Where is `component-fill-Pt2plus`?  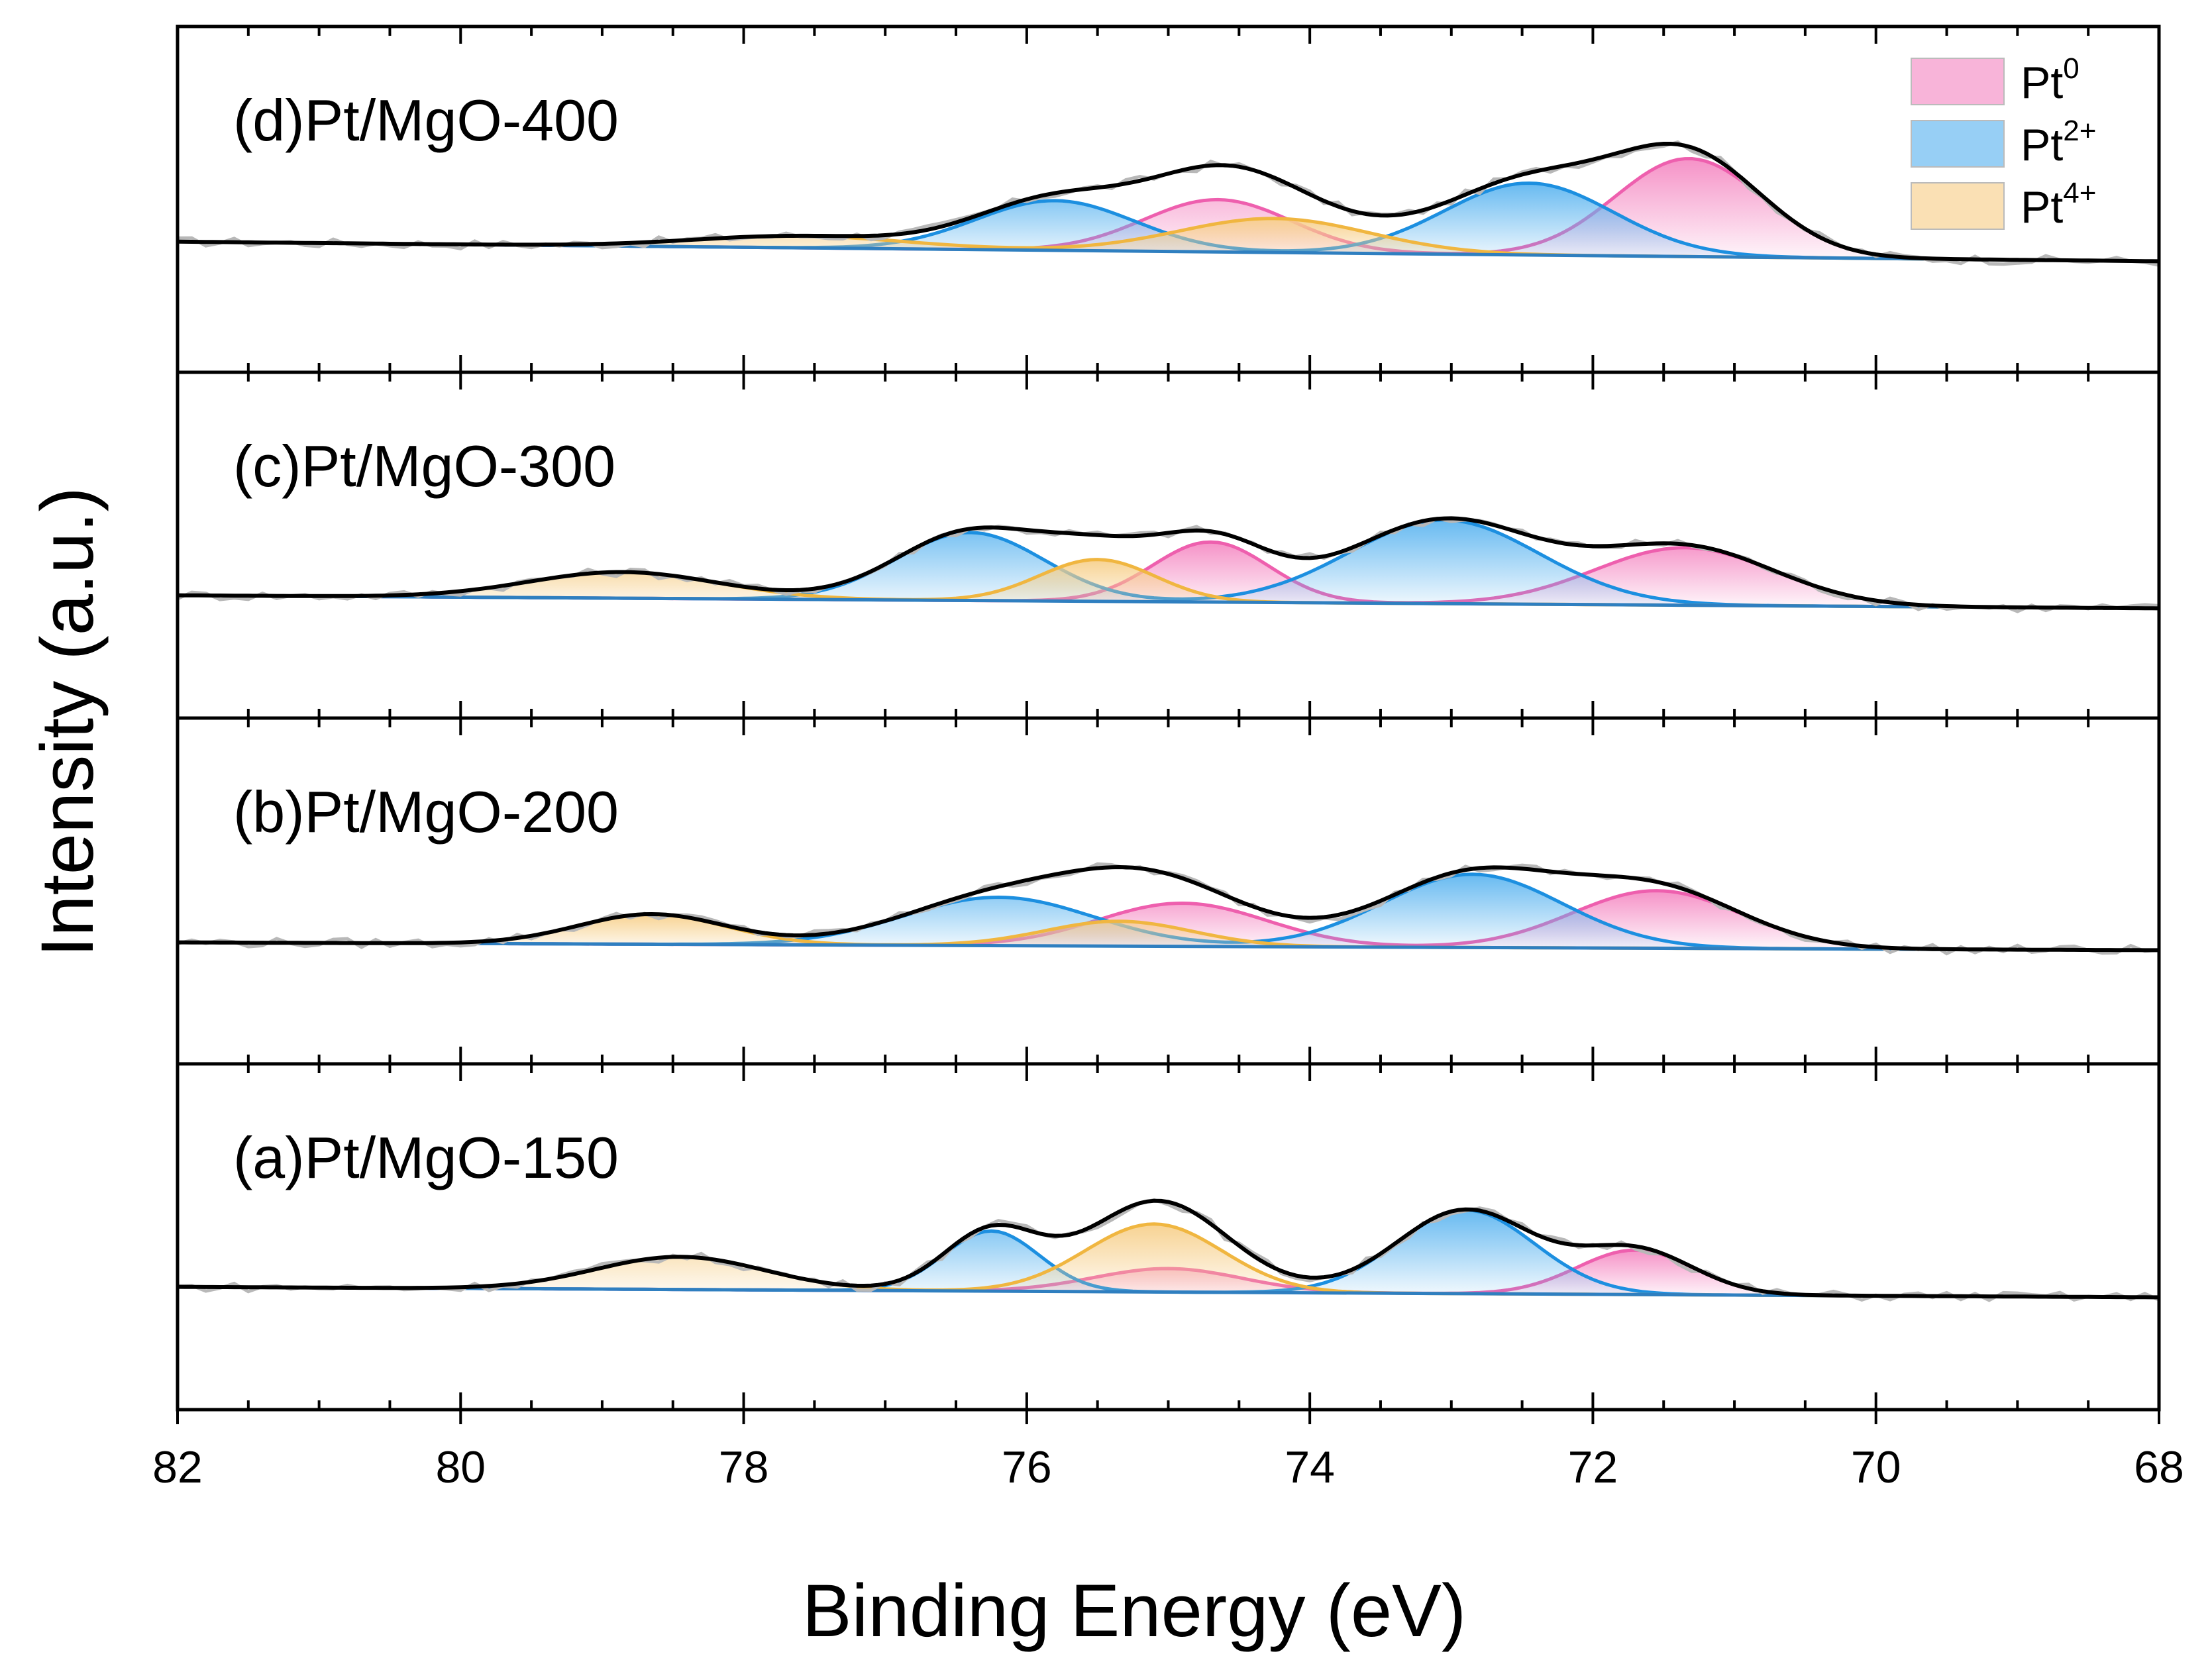
component-fill-Pt2plus is located at coordinates (1168, 222).